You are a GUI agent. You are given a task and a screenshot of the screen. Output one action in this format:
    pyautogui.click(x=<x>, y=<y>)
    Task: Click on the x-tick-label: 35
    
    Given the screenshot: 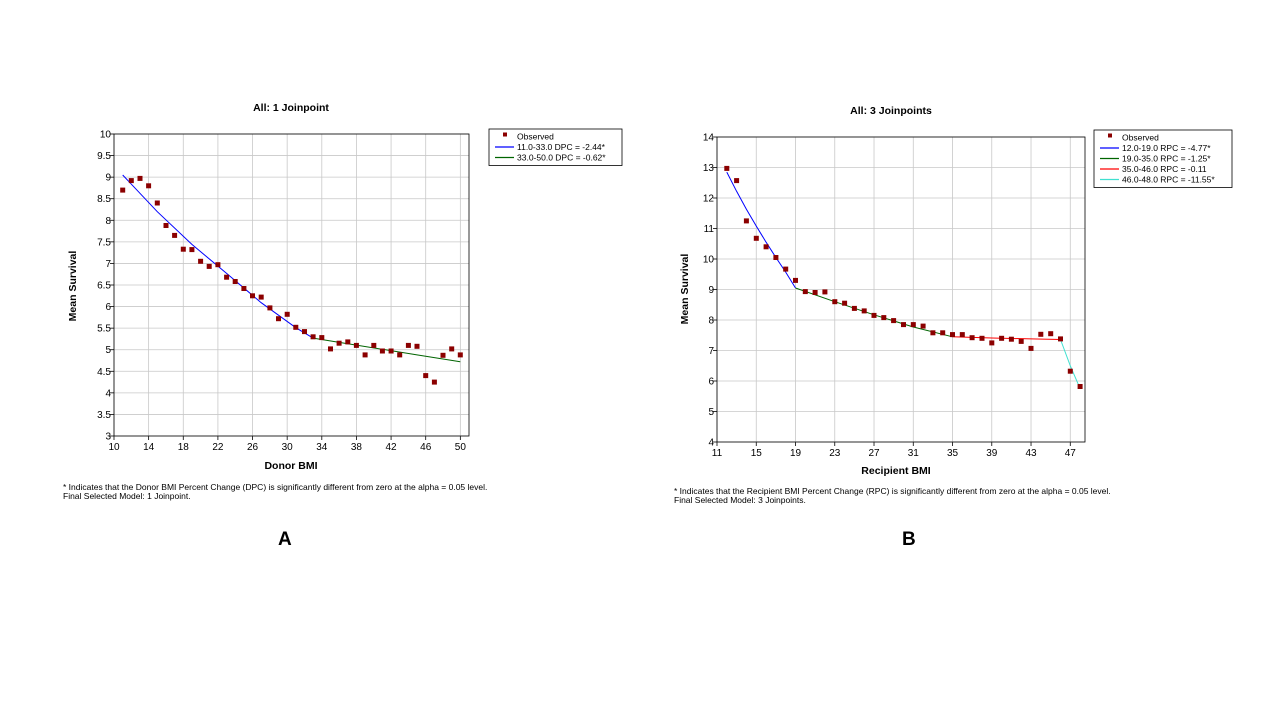 What is the action you would take?
    pyautogui.click(x=953, y=453)
    